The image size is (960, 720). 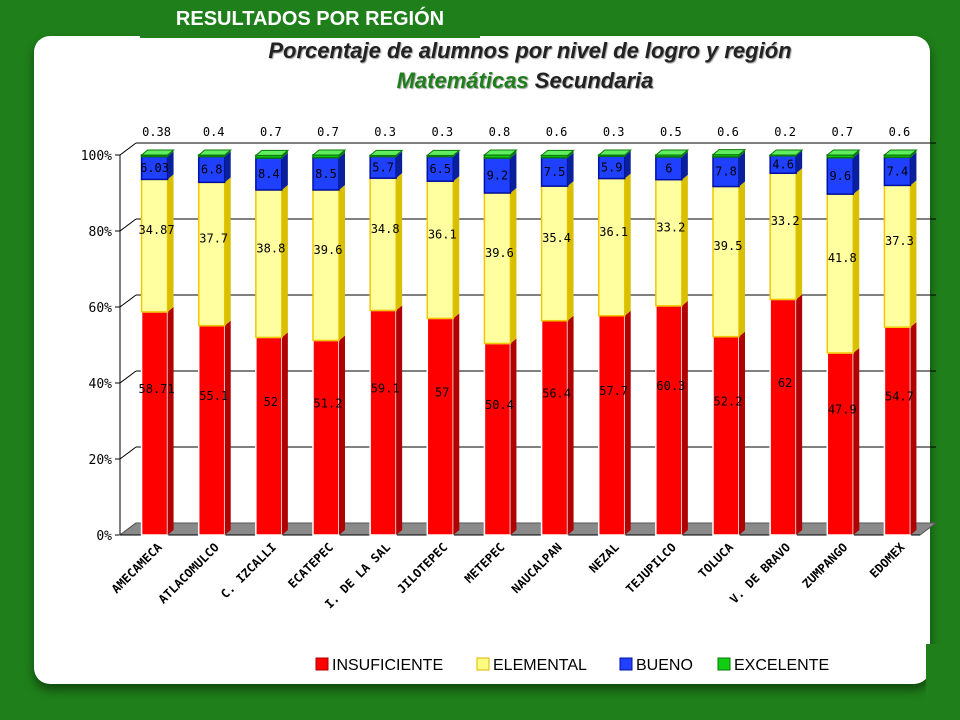 I want to click on data-label-bueno: 5.9, so click(x=612, y=167).